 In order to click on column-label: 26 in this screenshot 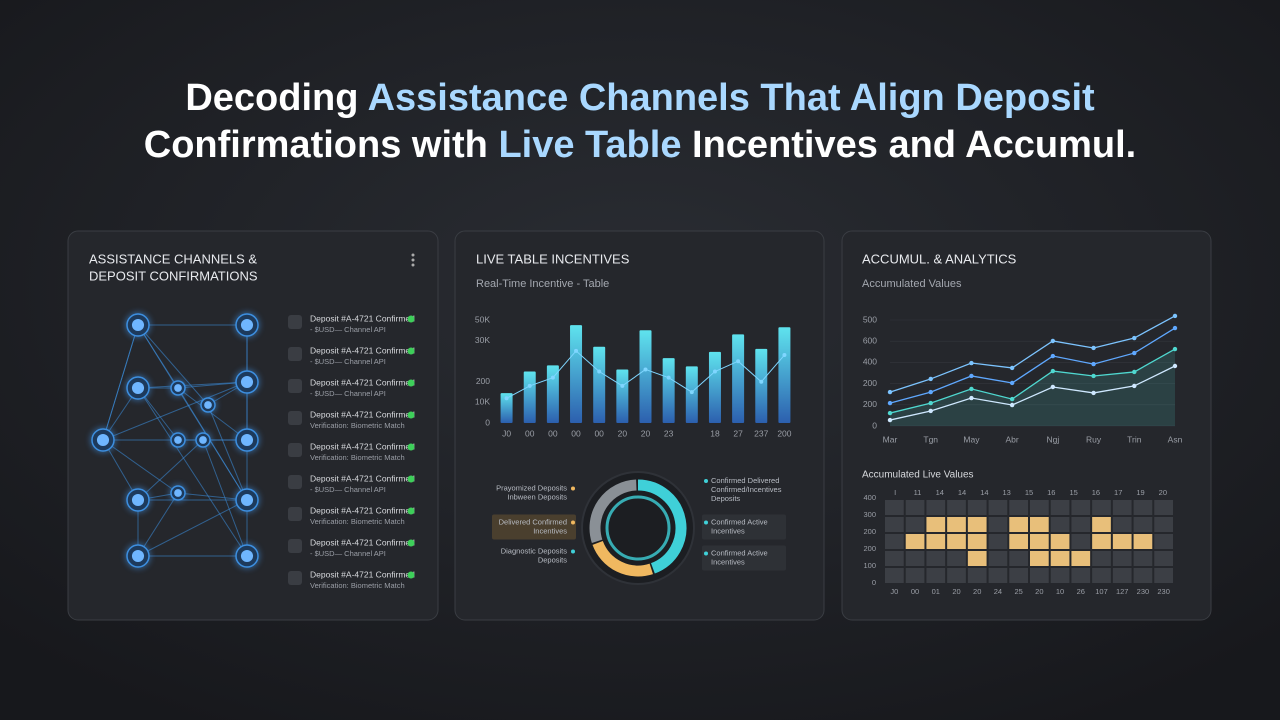, I will do `click(1081, 591)`.